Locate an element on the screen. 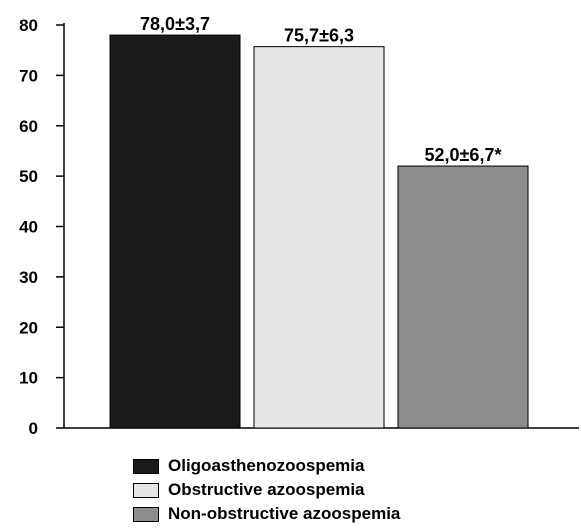 This screenshot has width=581, height=532. legend-item-obstructive: Obstructive azoospemia is located at coordinates (266, 490).